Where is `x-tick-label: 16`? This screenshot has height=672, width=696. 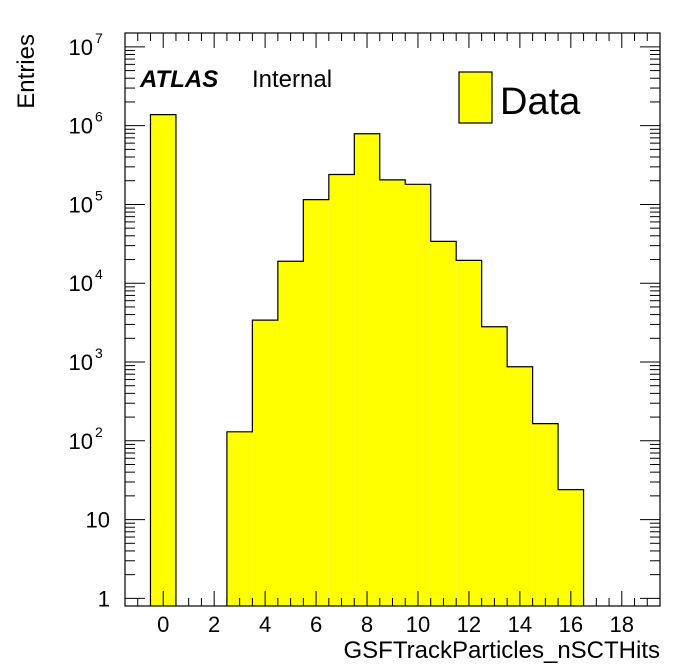
x-tick-label: 16 is located at coordinates (571, 624).